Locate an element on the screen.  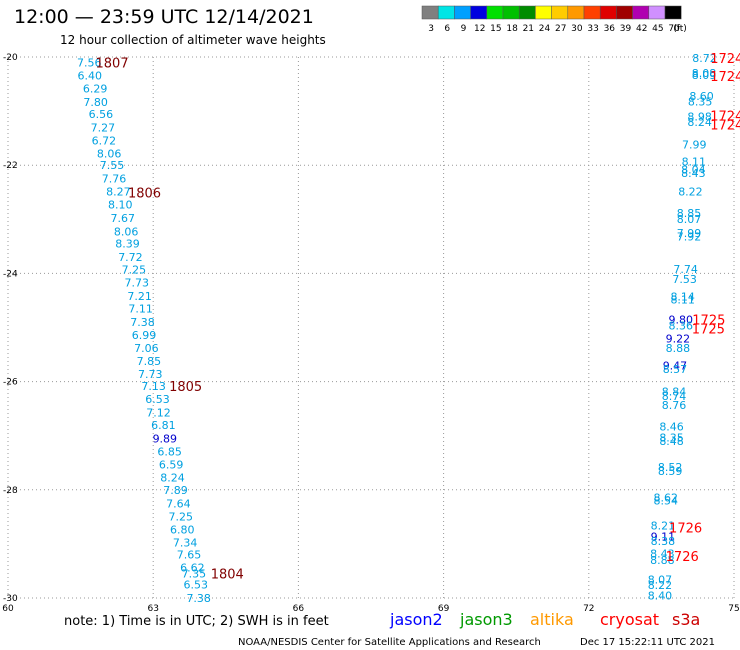
wave-height-label: 8.59 is located at coordinates (670, 471).